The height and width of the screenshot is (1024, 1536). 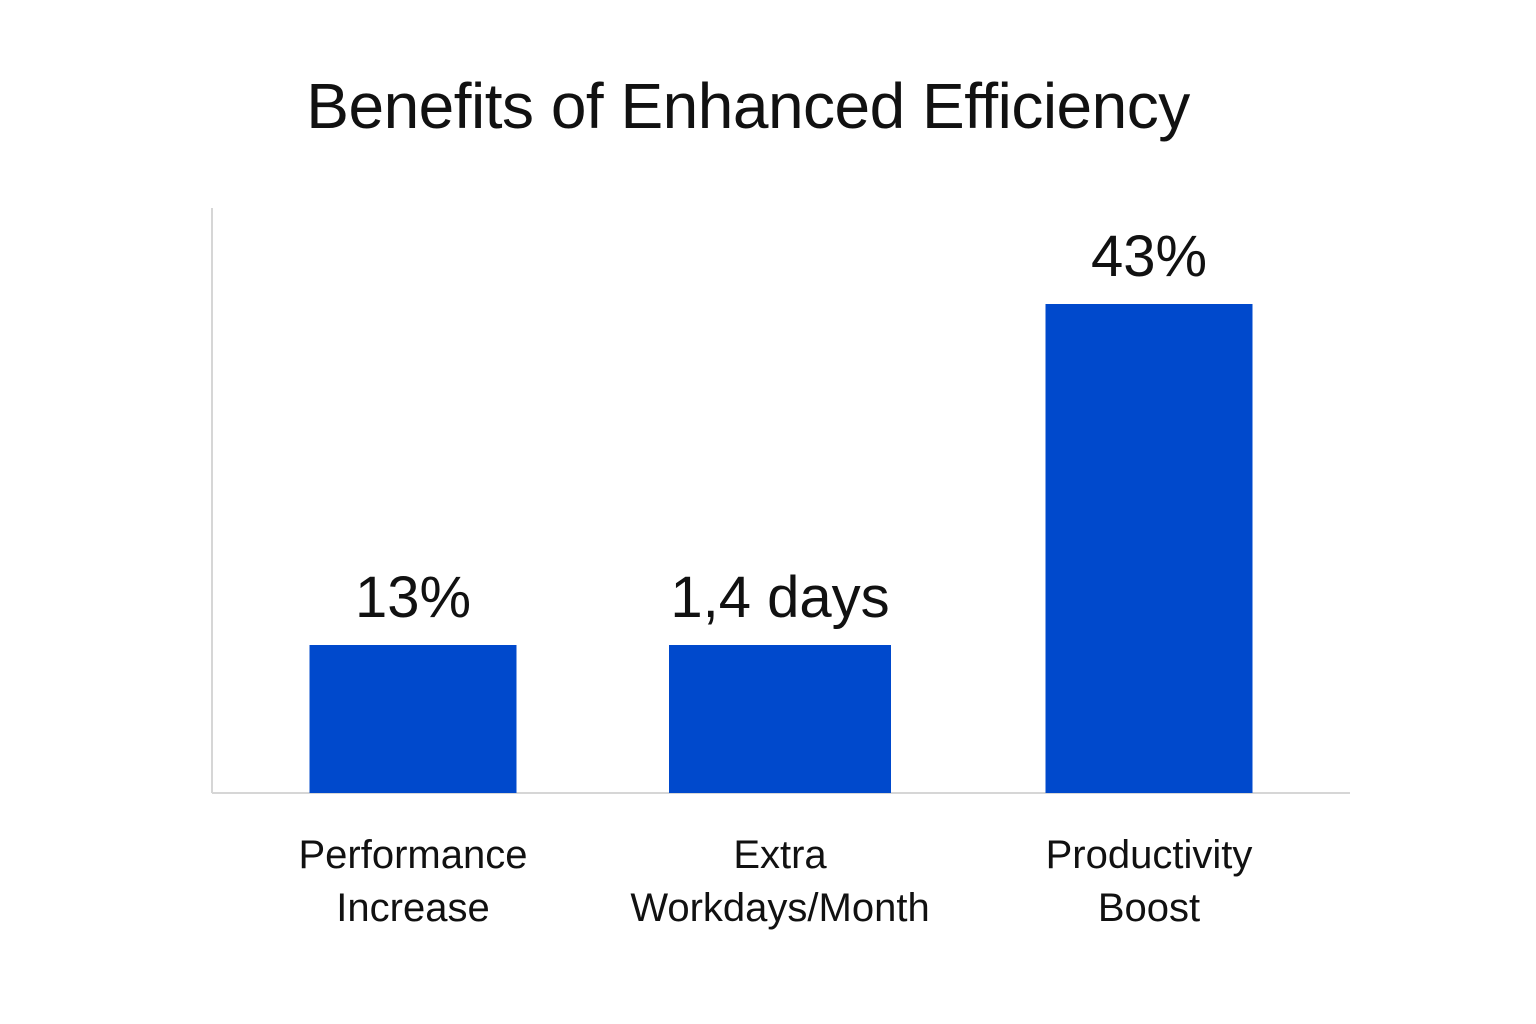 What do you see at coordinates (1149, 855) in the screenshot?
I see `category-label: Productivity` at bounding box center [1149, 855].